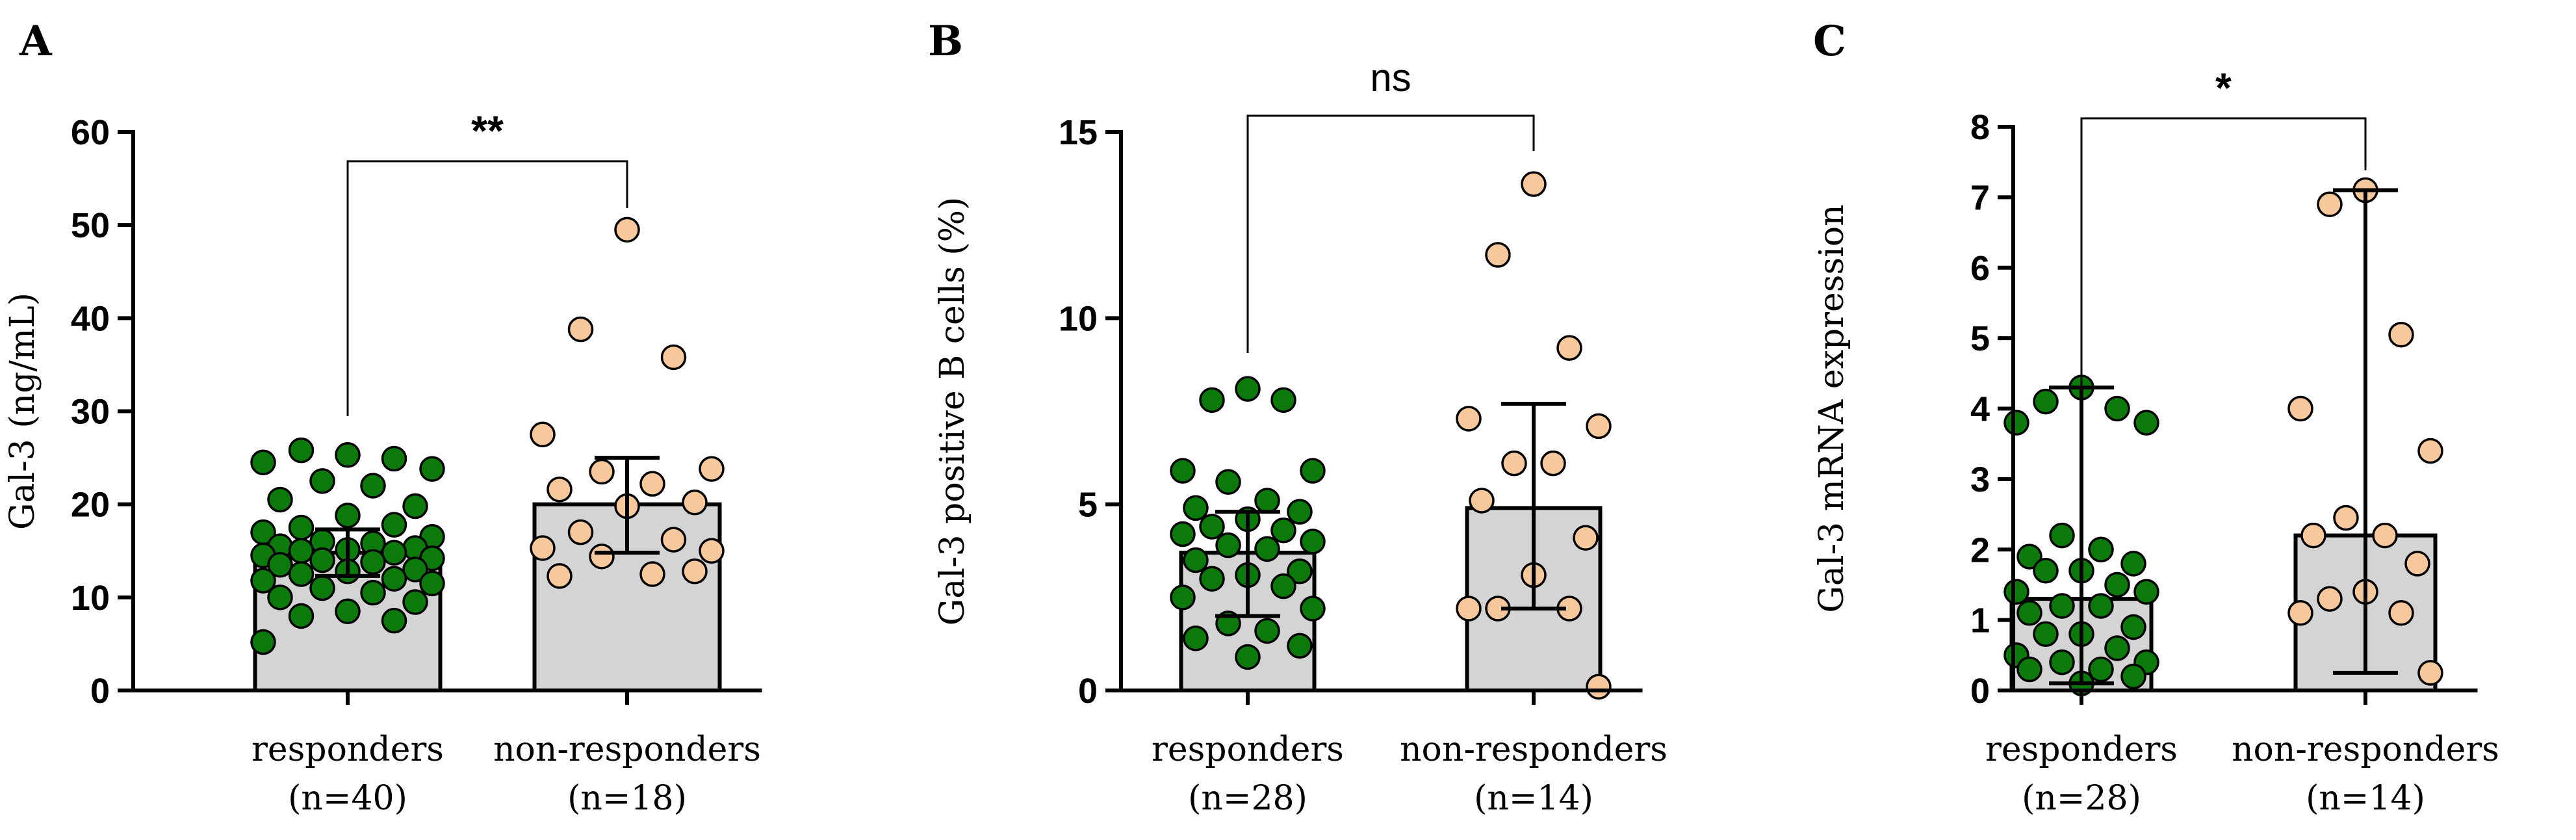 Image resolution: width=2576 pixels, height=840 pixels. I want to click on y-tick-label: 20, so click(90, 505).